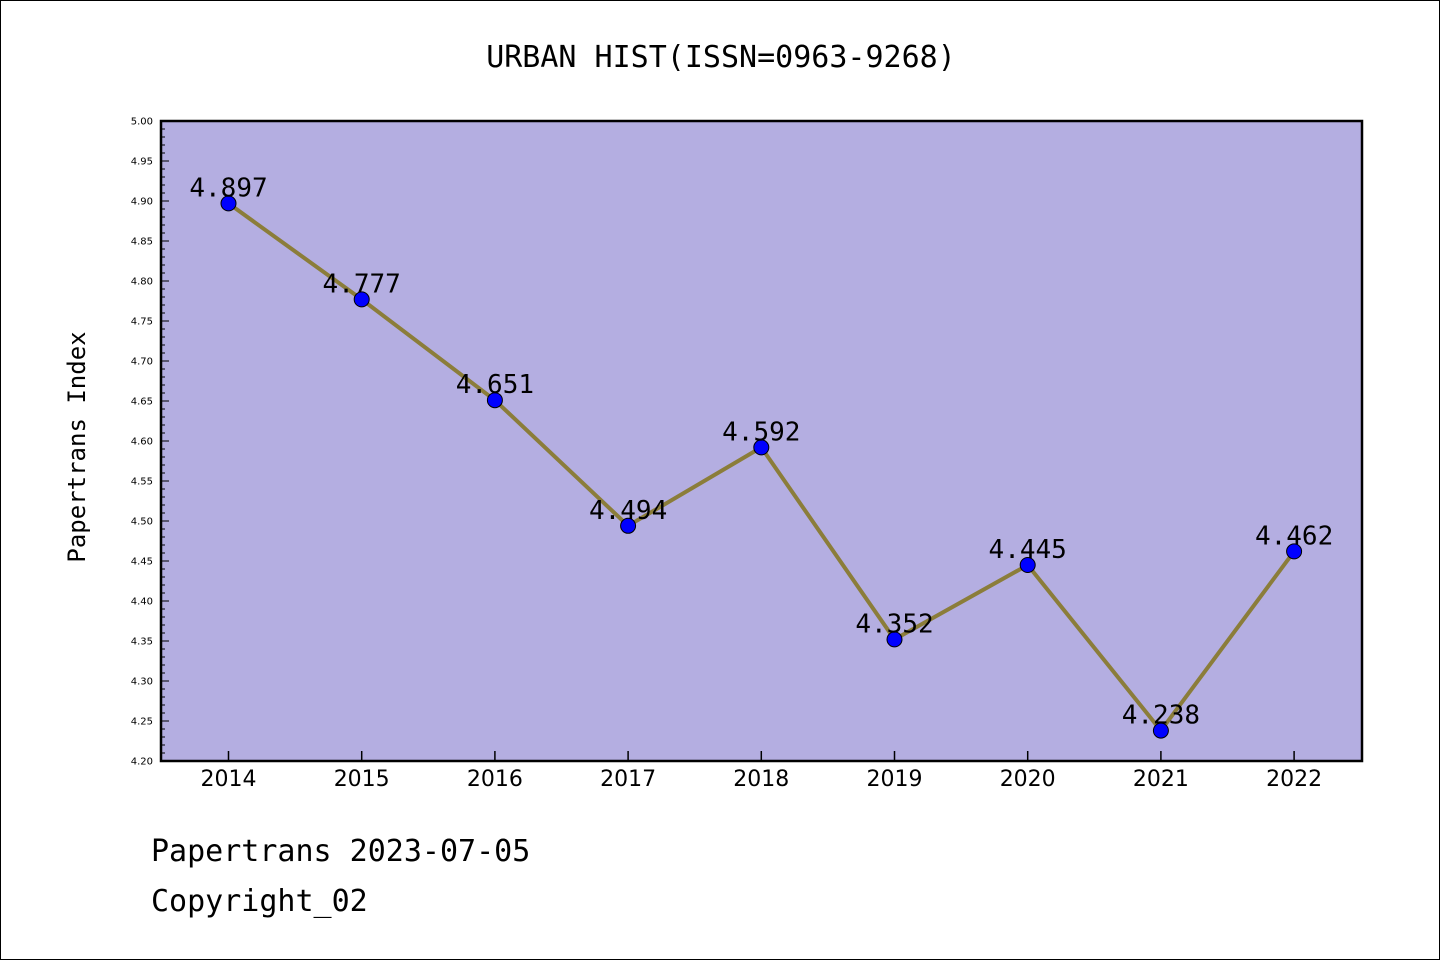 The height and width of the screenshot is (961, 1440). Describe the element at coordinates (1161, 716) in the screenshot. I see `data-label: 4.238` at that location.